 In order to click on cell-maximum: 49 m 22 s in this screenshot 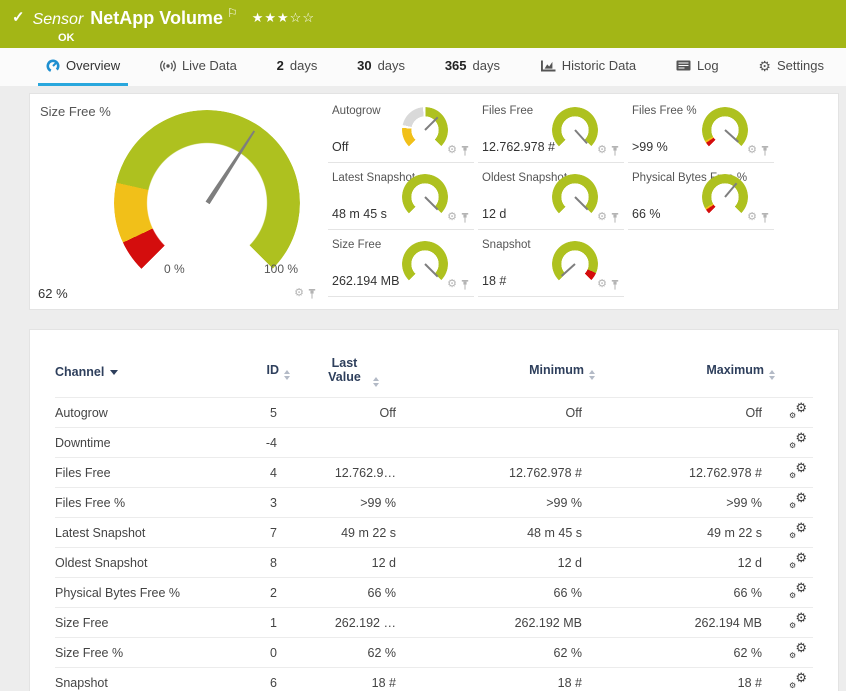, I will do `click(734, 532)`.